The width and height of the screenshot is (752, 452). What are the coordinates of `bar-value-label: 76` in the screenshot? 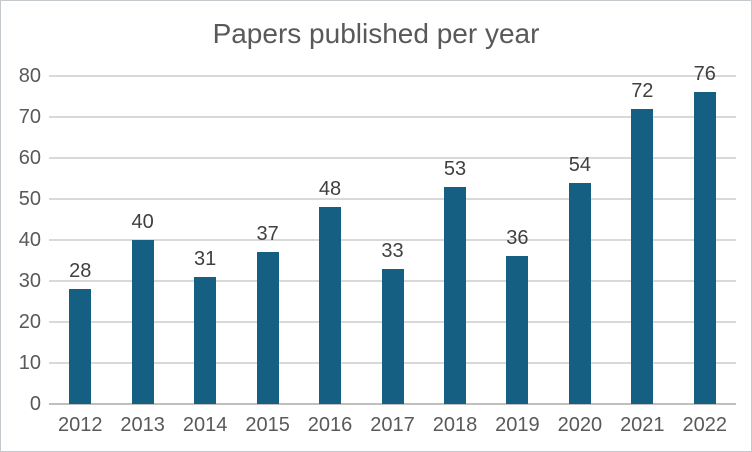 It's located at (704, 74).